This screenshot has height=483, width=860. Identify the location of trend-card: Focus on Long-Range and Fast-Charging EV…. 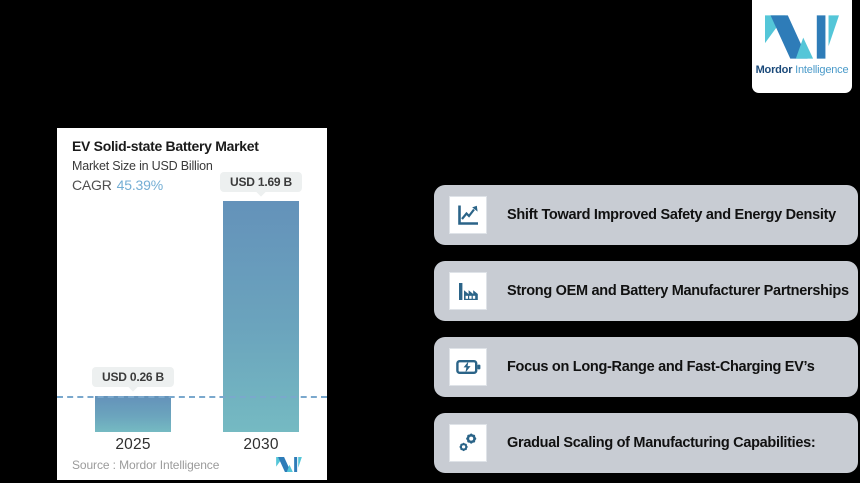
(646, 367).